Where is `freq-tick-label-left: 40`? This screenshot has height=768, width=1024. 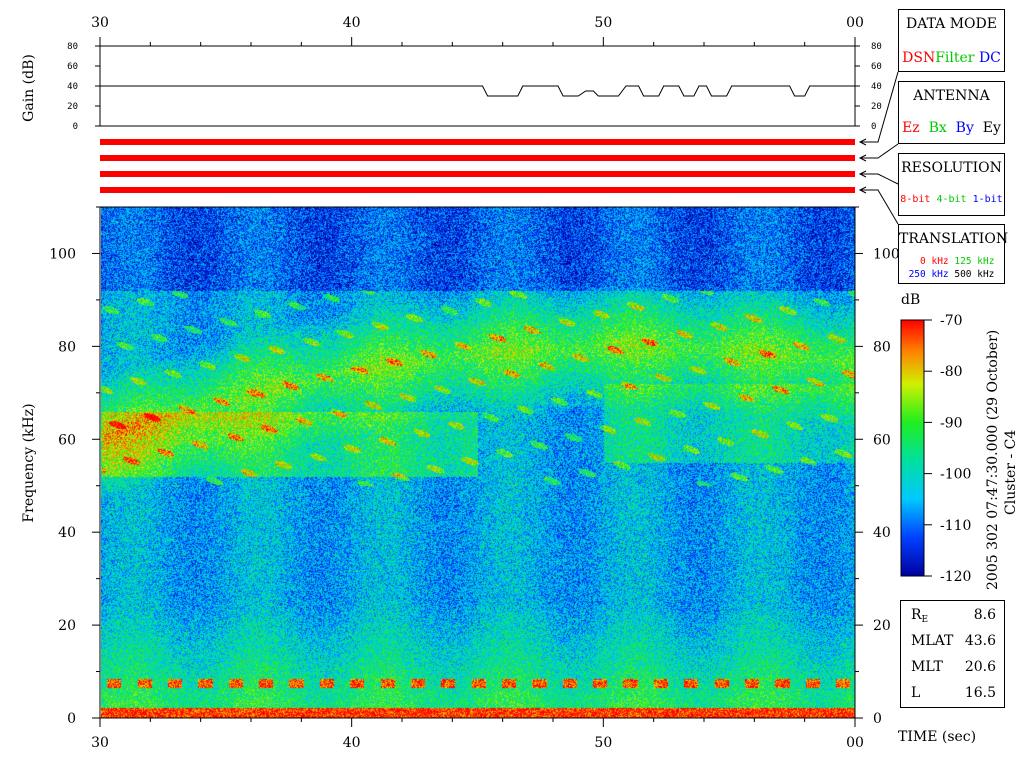
freq-tick-label-left: 40 is located at coordinates (67, 533).